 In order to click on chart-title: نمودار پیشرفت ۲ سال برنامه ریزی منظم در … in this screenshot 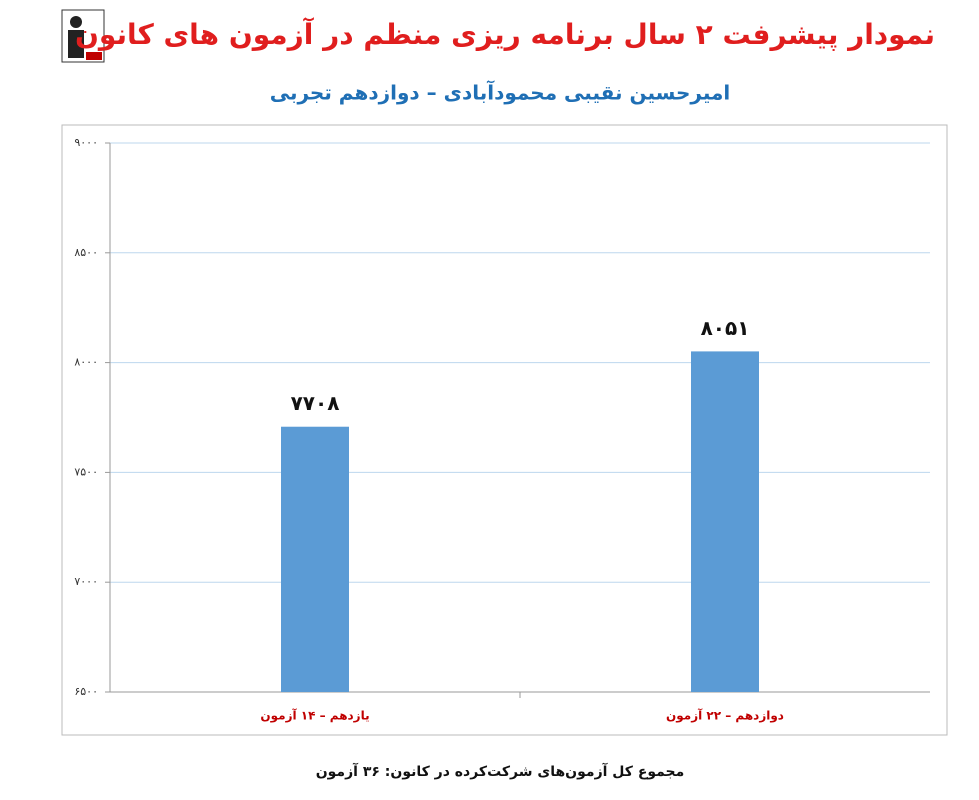, I will do `click(505, 34)`.